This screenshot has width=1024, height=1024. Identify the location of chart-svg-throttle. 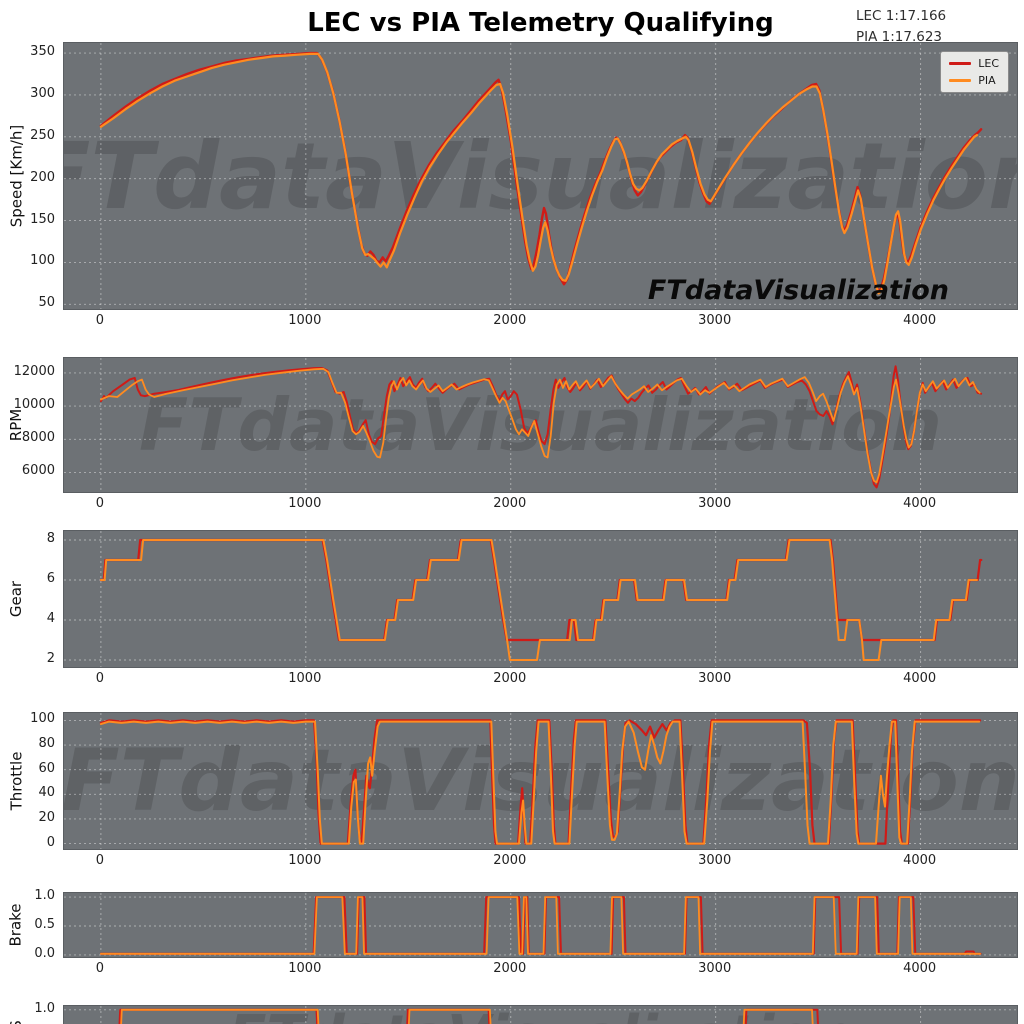
(540, 781).